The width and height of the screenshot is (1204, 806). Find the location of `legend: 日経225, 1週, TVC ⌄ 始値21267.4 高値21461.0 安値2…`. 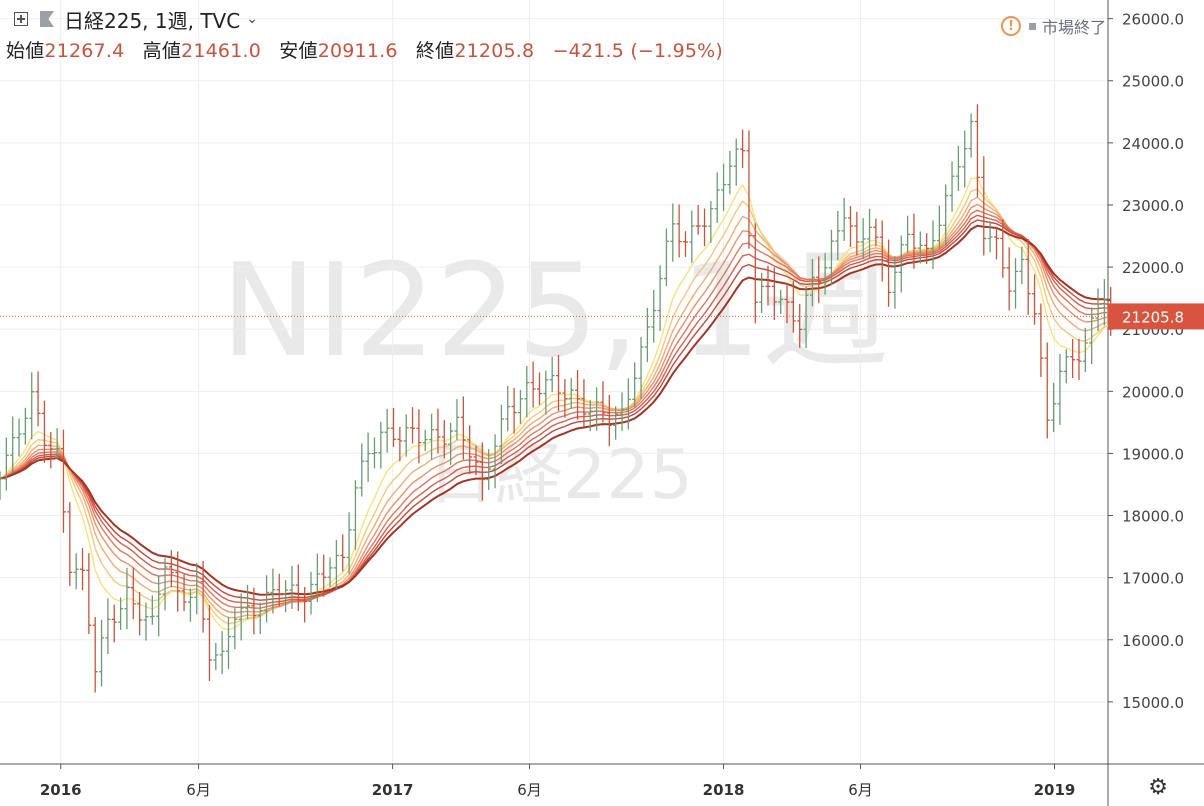

legend: 日経225, 1週, TVC ⌄ 始値21267.4 高値21461.0 安値2… is located at coordinates (364, 34).